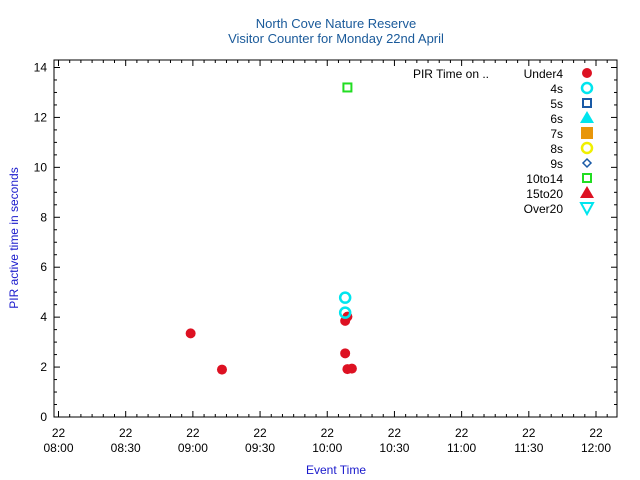 Image resolution: width=640 pixels, height=480 pixels. I want to click on legend-label: 7s, so click(556, 134).